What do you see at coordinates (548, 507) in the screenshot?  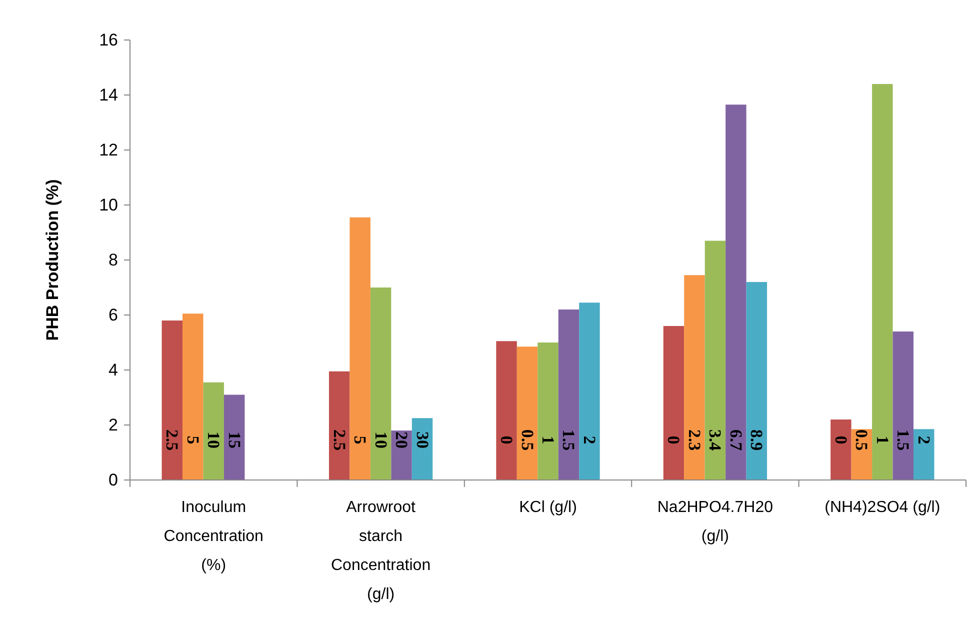 I see `x-tick-label: KCl (g/l)` at bounding box center [548, 507].